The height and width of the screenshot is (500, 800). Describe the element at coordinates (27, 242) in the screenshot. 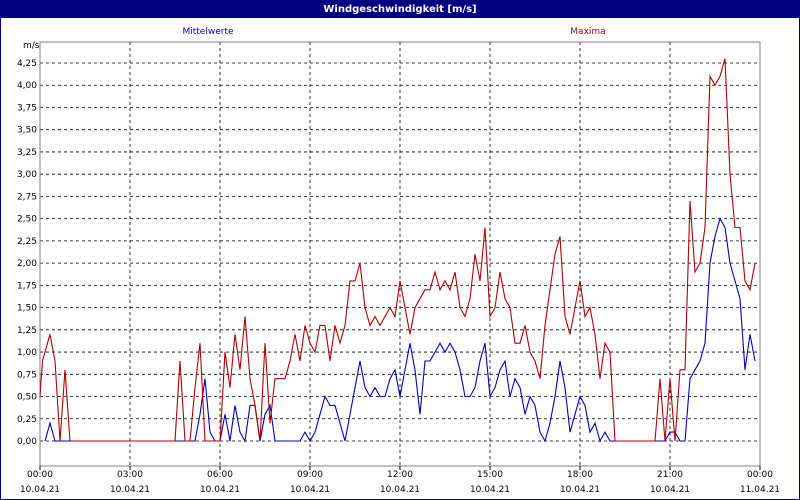

I see `y-tick-label: 2,25` at that location.